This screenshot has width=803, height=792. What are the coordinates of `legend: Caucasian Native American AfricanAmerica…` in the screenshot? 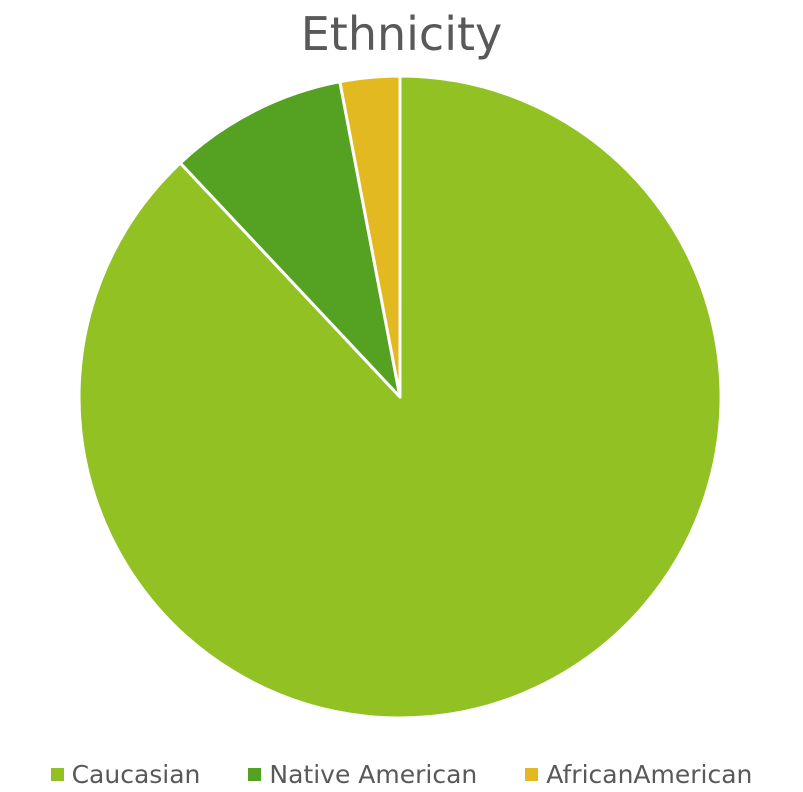 It's located at (401, 774).